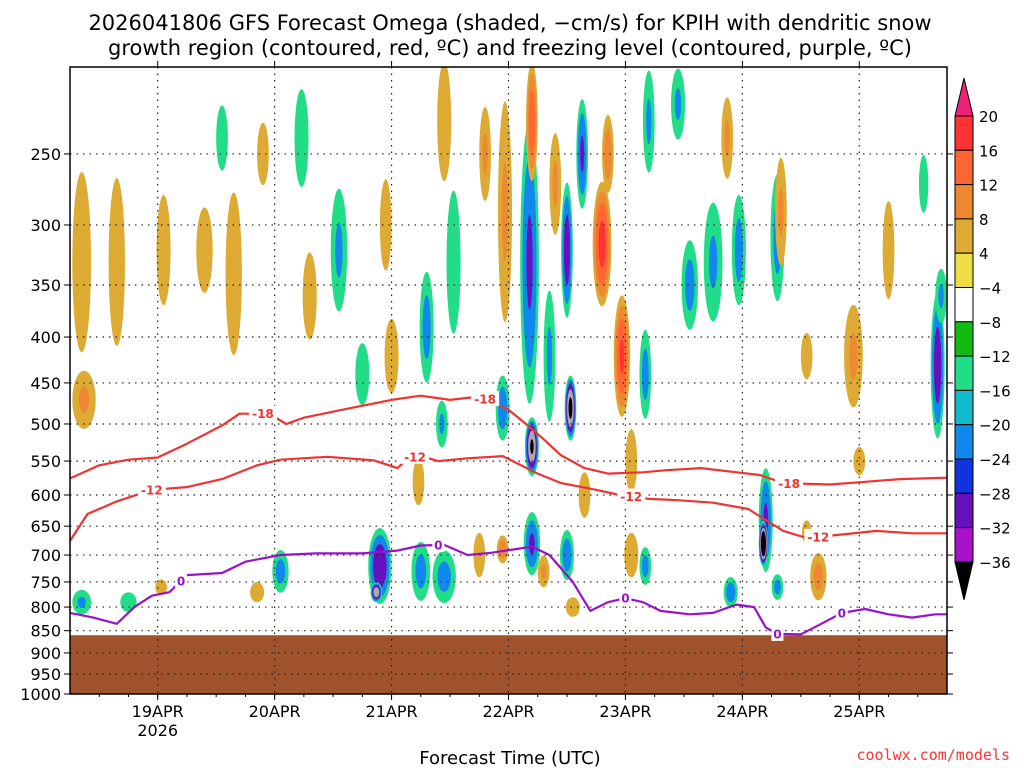 The height and width of the screenshot is (768, 1024). I want to click on contour-label-2-3: 0, so click(777, 634).